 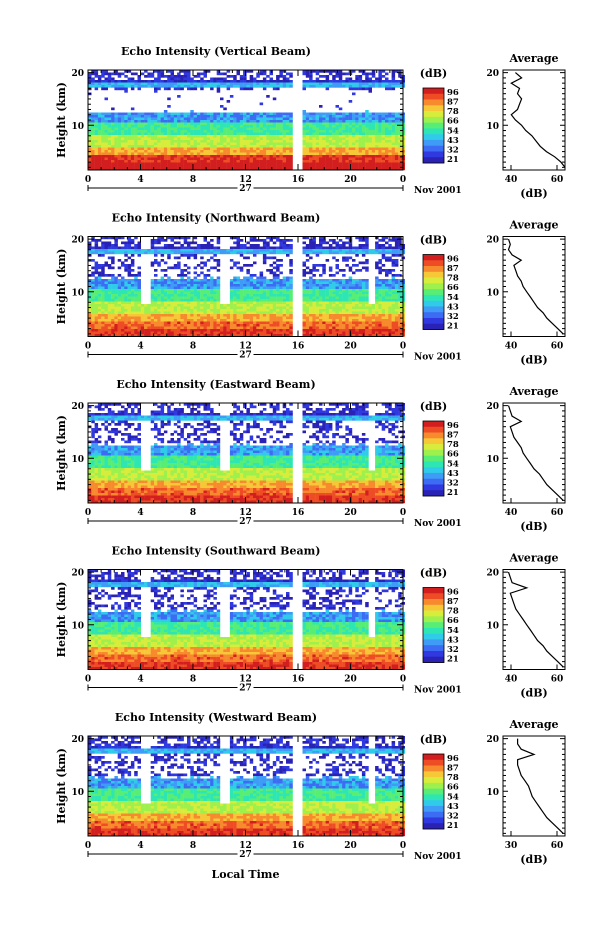 What do you see at coordinates (511, 846) in the screenshot?
I see `avg-x-tick-label: 30` at bounding box center [511, 846].